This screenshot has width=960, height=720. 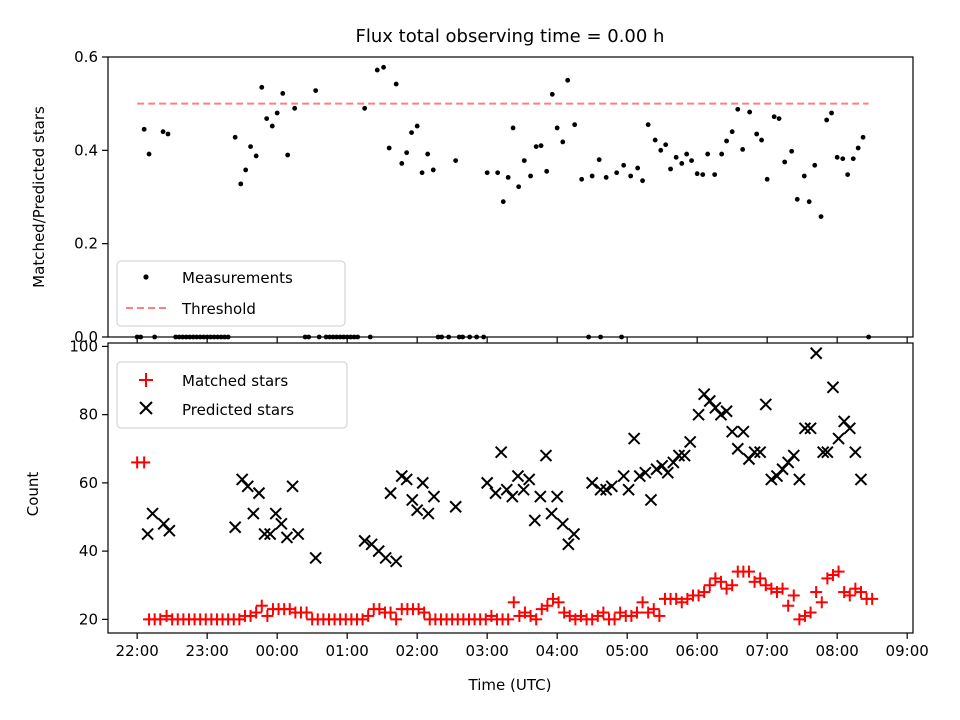 I want to click on legend-predicted-marker, so click(x=146, y=408).